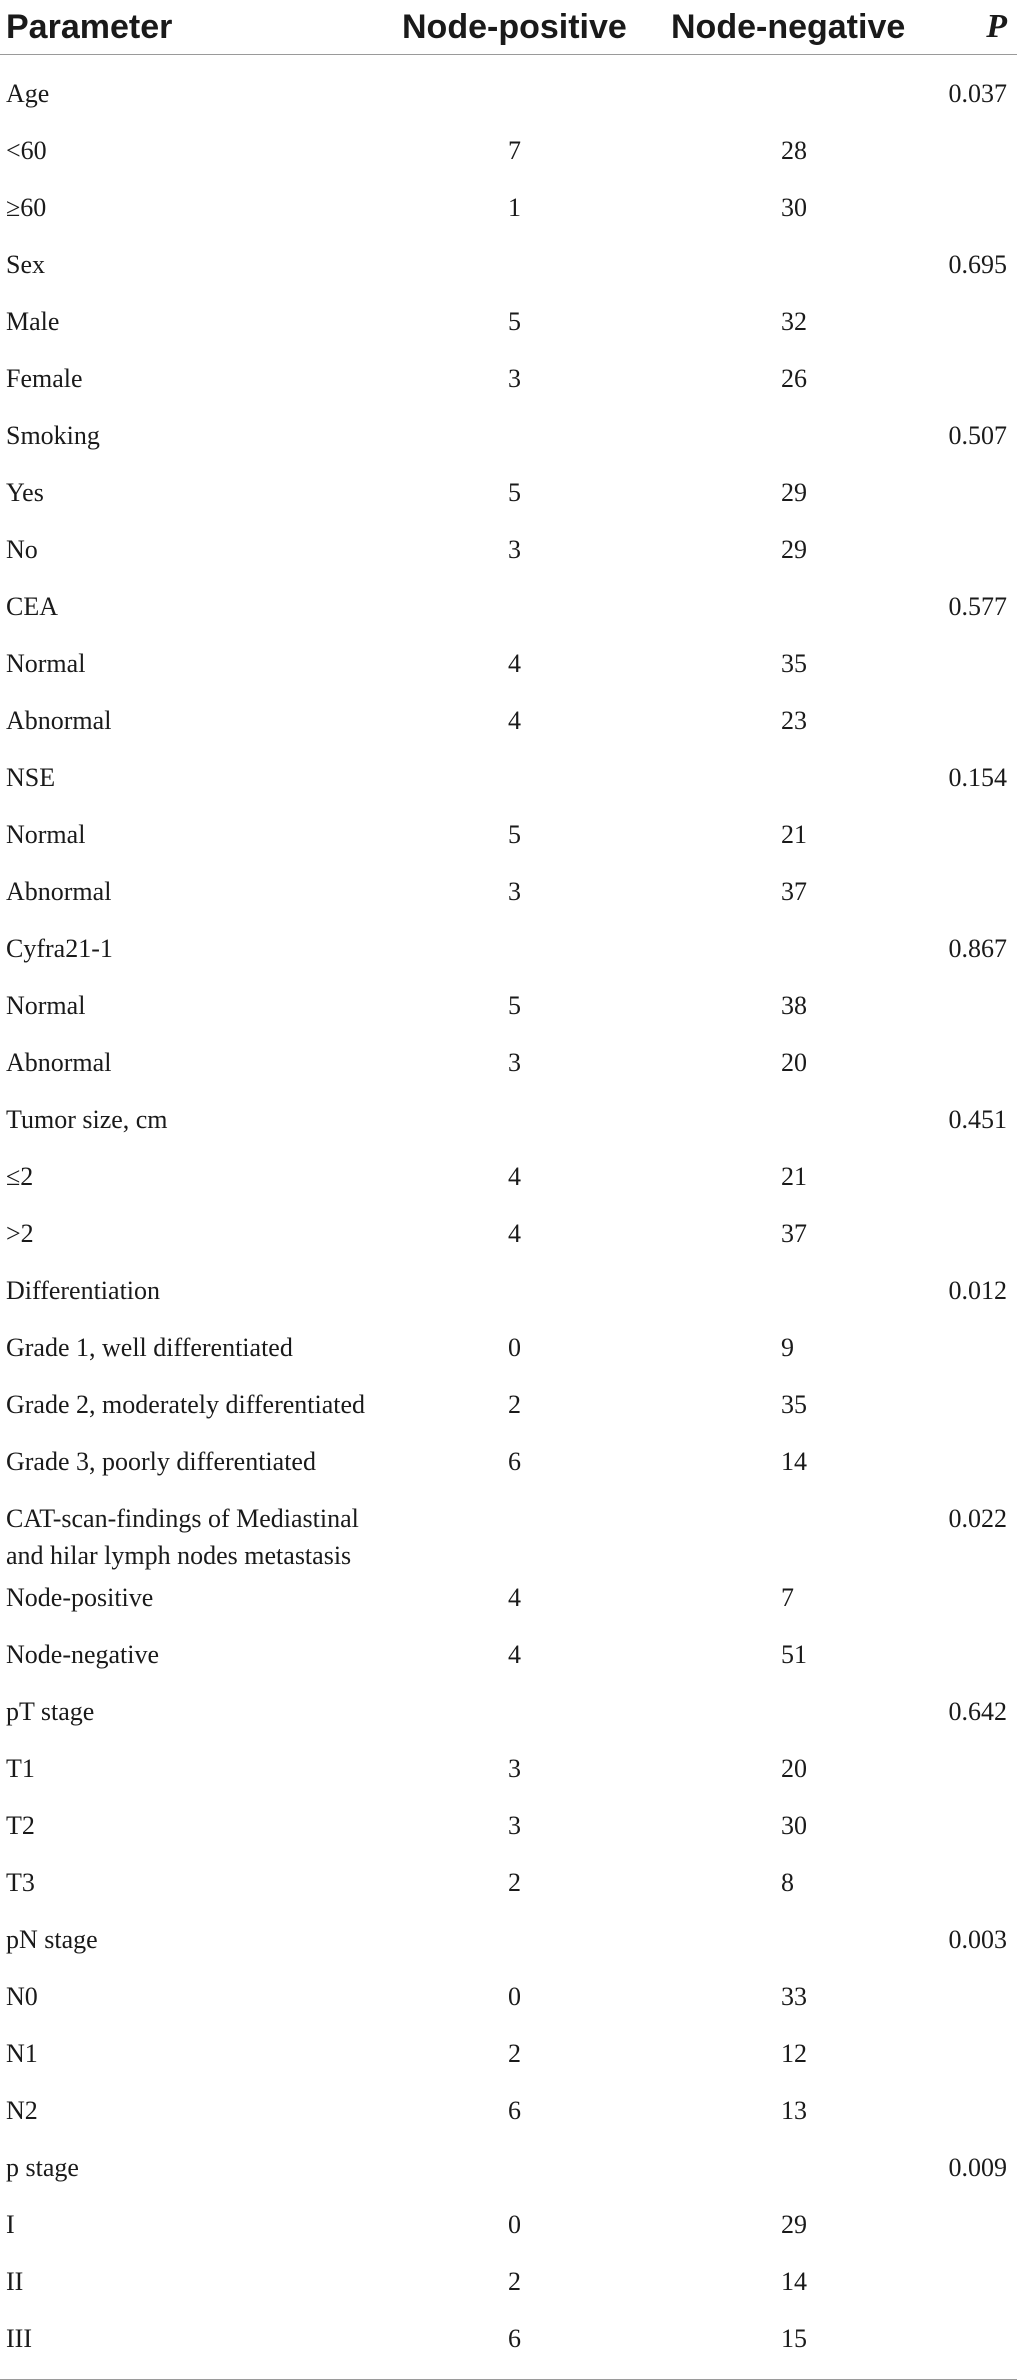 Image resolution: width=1017 pixels, height=2380 pixels. Describe the element at coordinates (20, 1882) in the screenshot. I see `cell-parameter: T3` at that location.